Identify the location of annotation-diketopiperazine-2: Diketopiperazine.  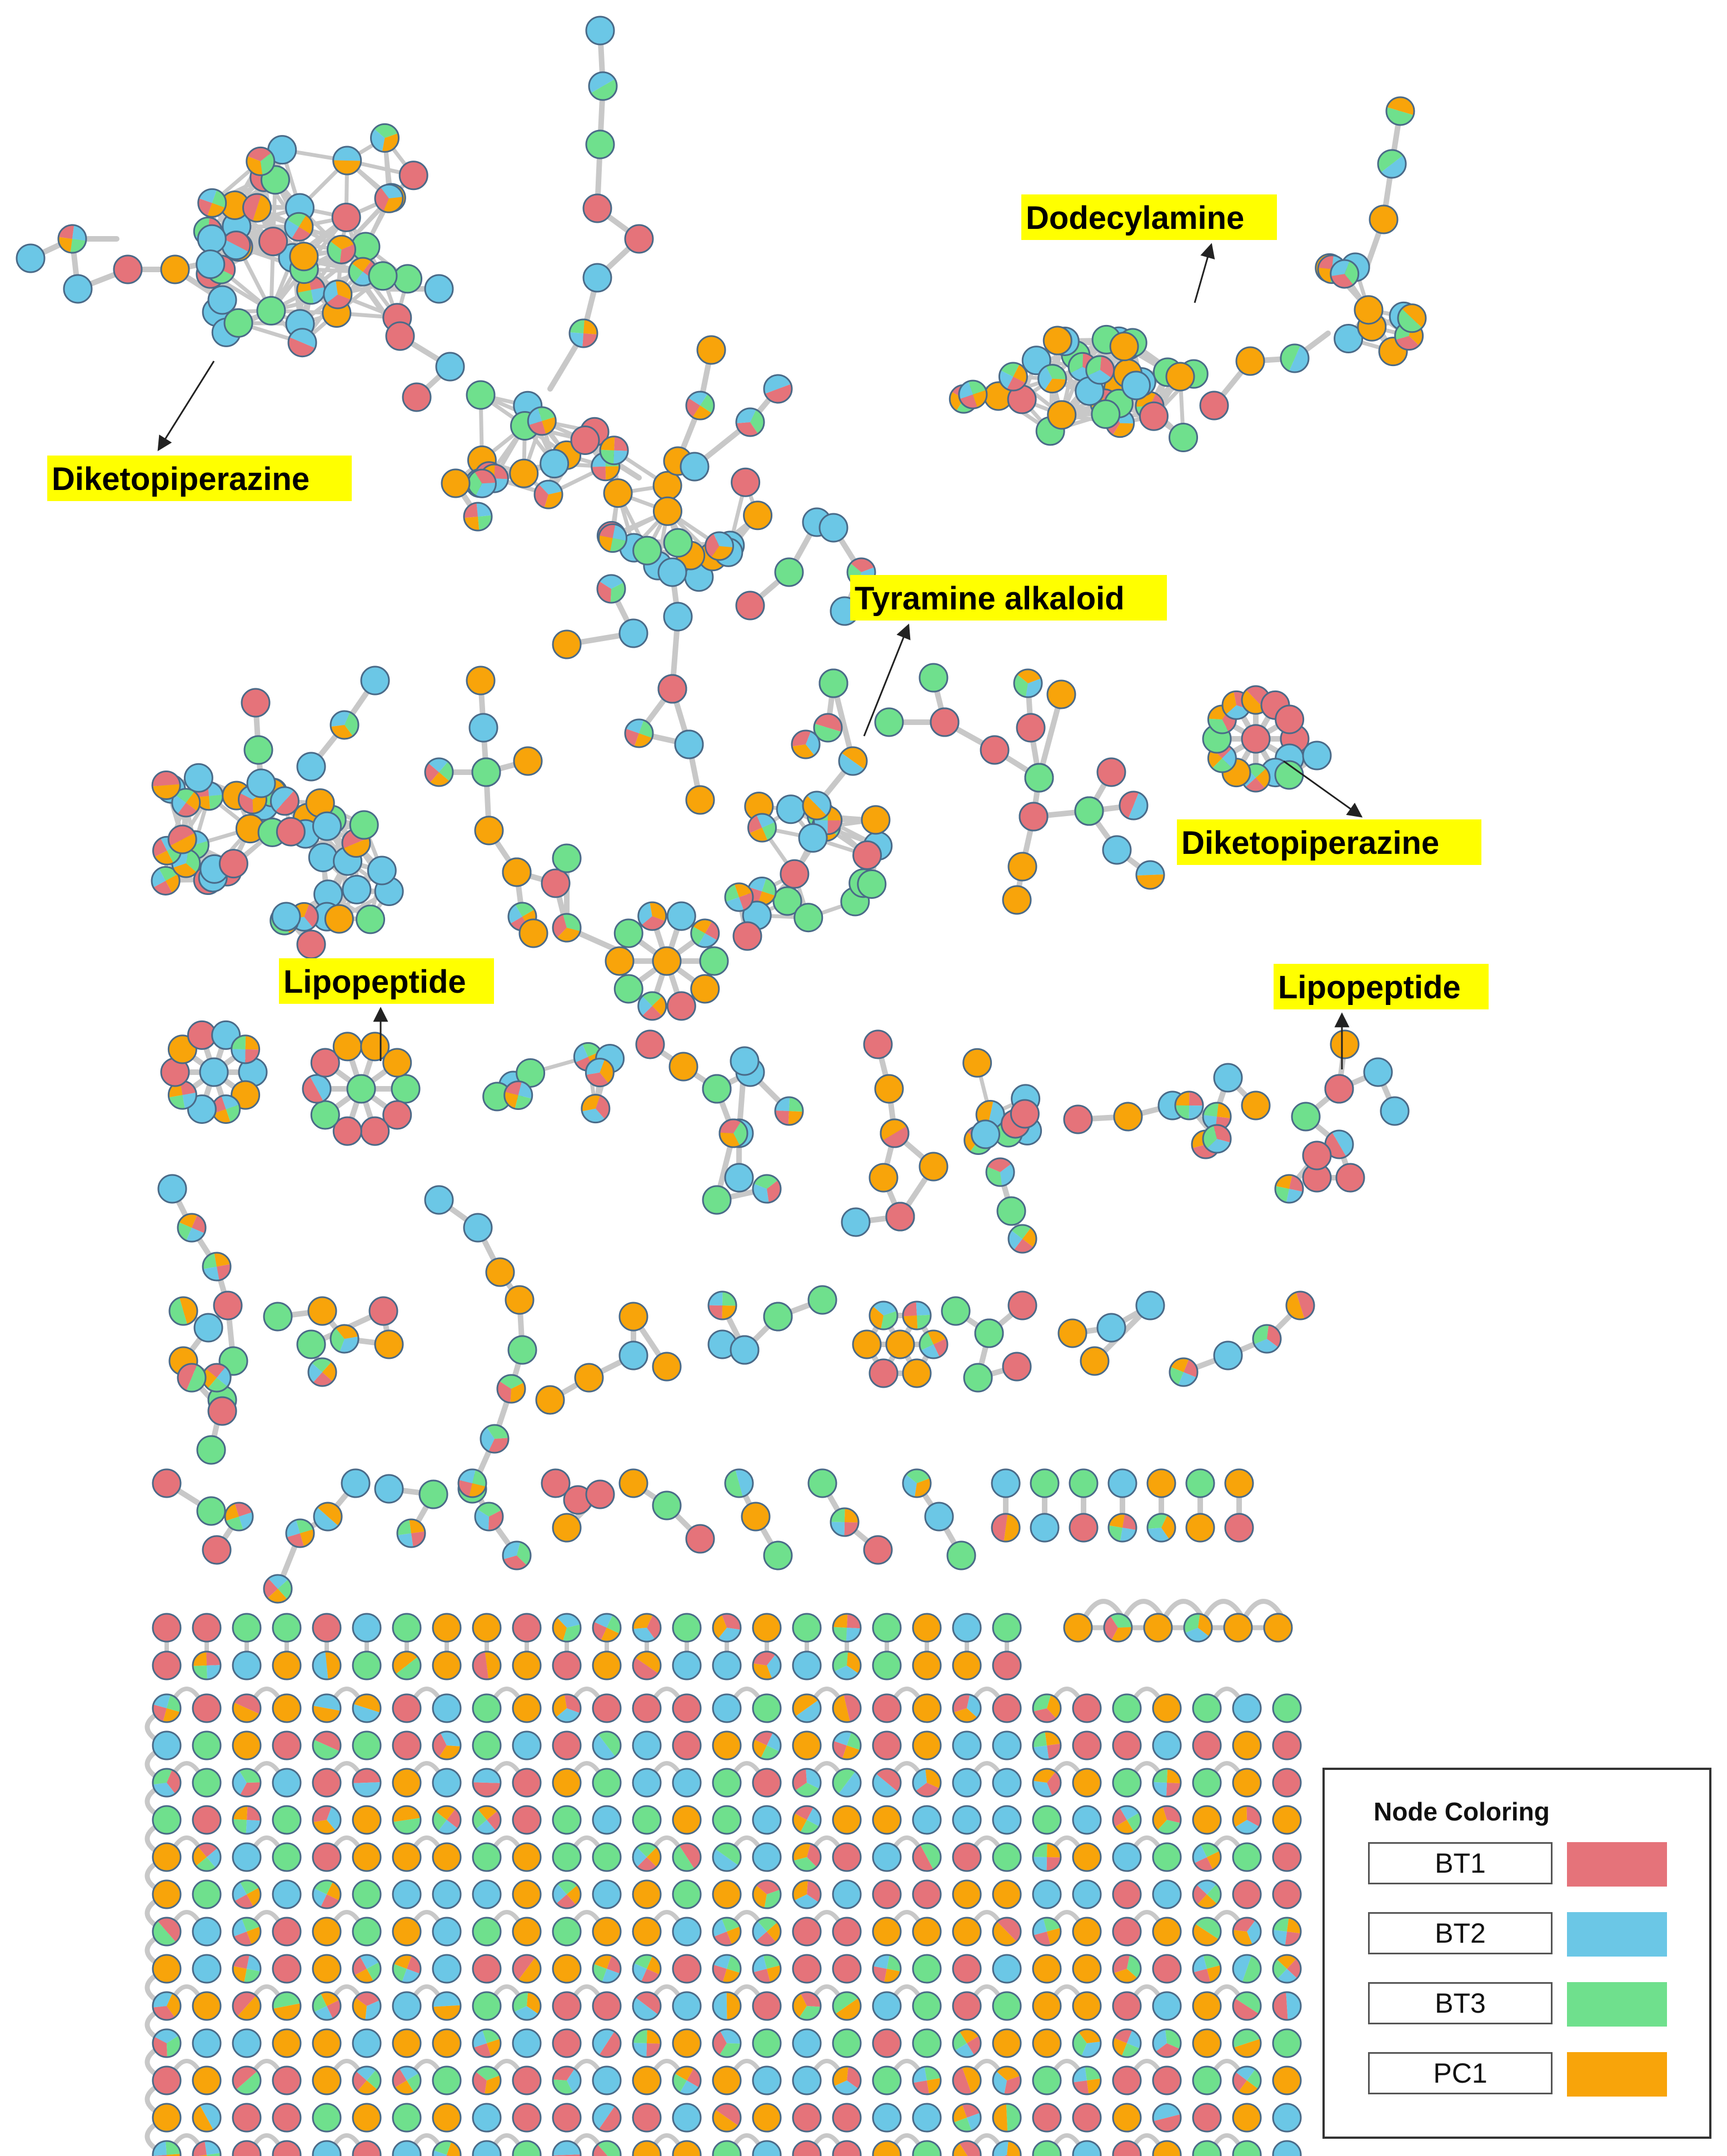
(1329, 813).